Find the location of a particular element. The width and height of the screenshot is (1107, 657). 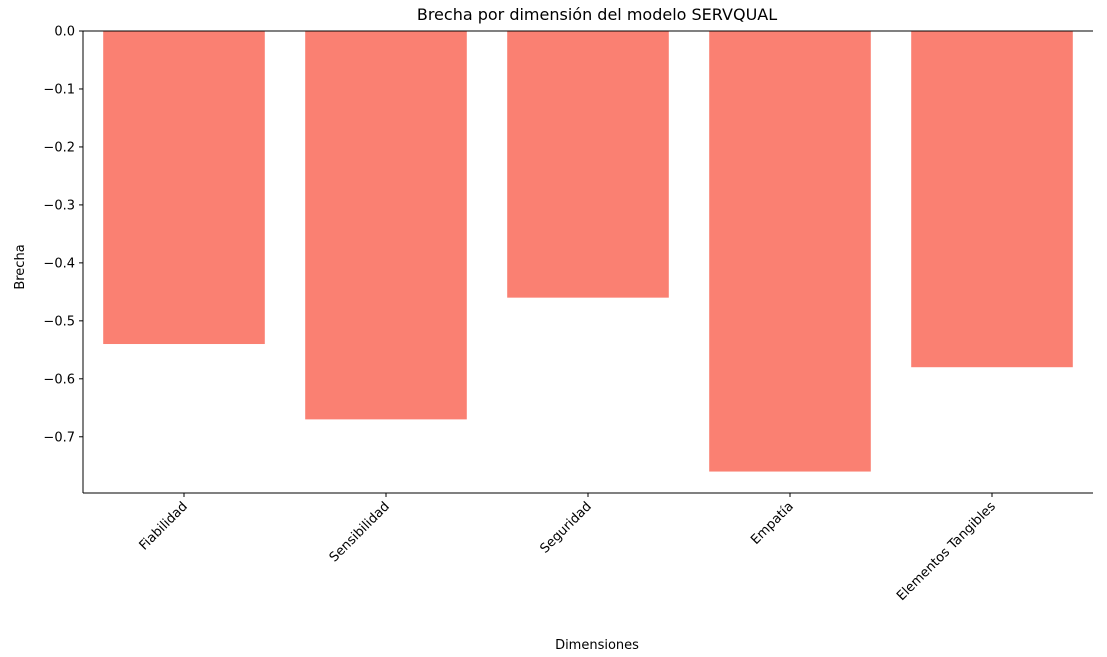

x-tick-label: Elementos Tangibles is located at coordinates (946, 551).